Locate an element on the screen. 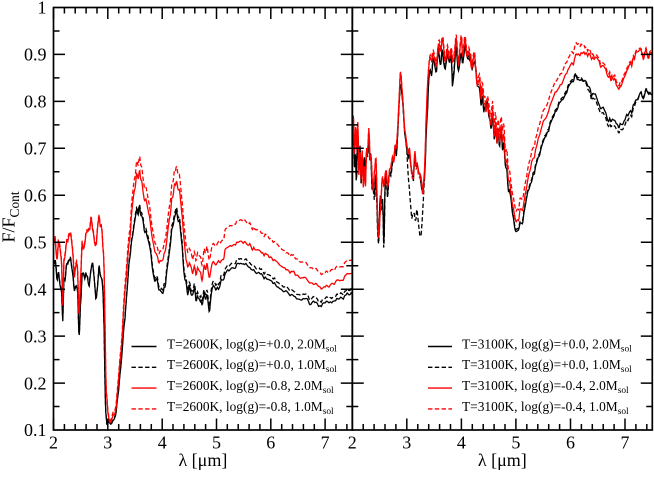  svg-text: 0.3 is located at coordinates (35, 336).